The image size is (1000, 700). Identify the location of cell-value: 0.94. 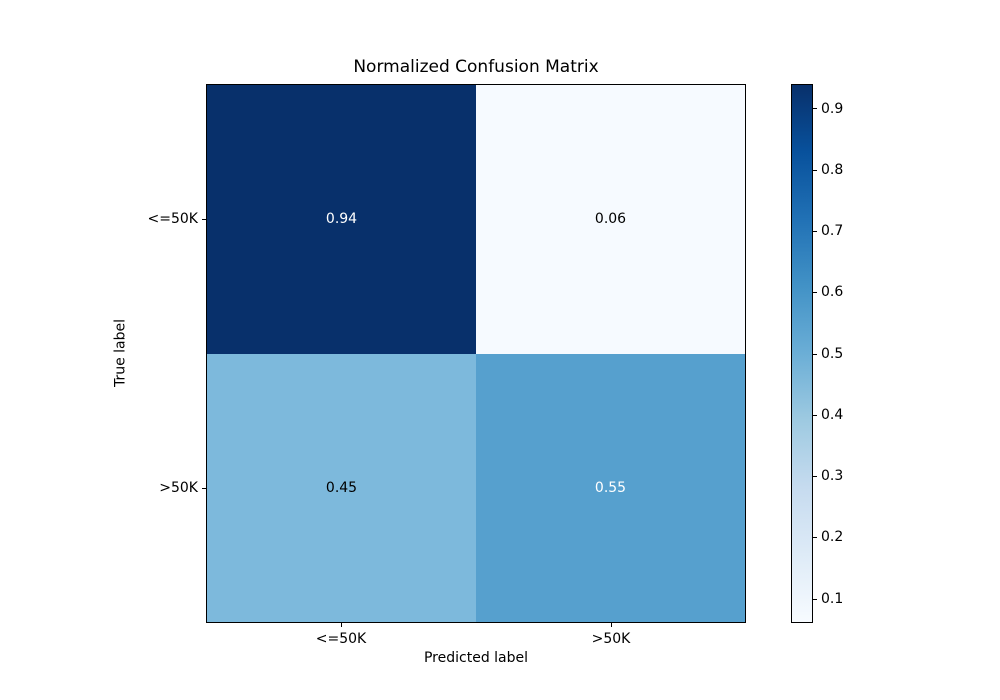
(341, 219).